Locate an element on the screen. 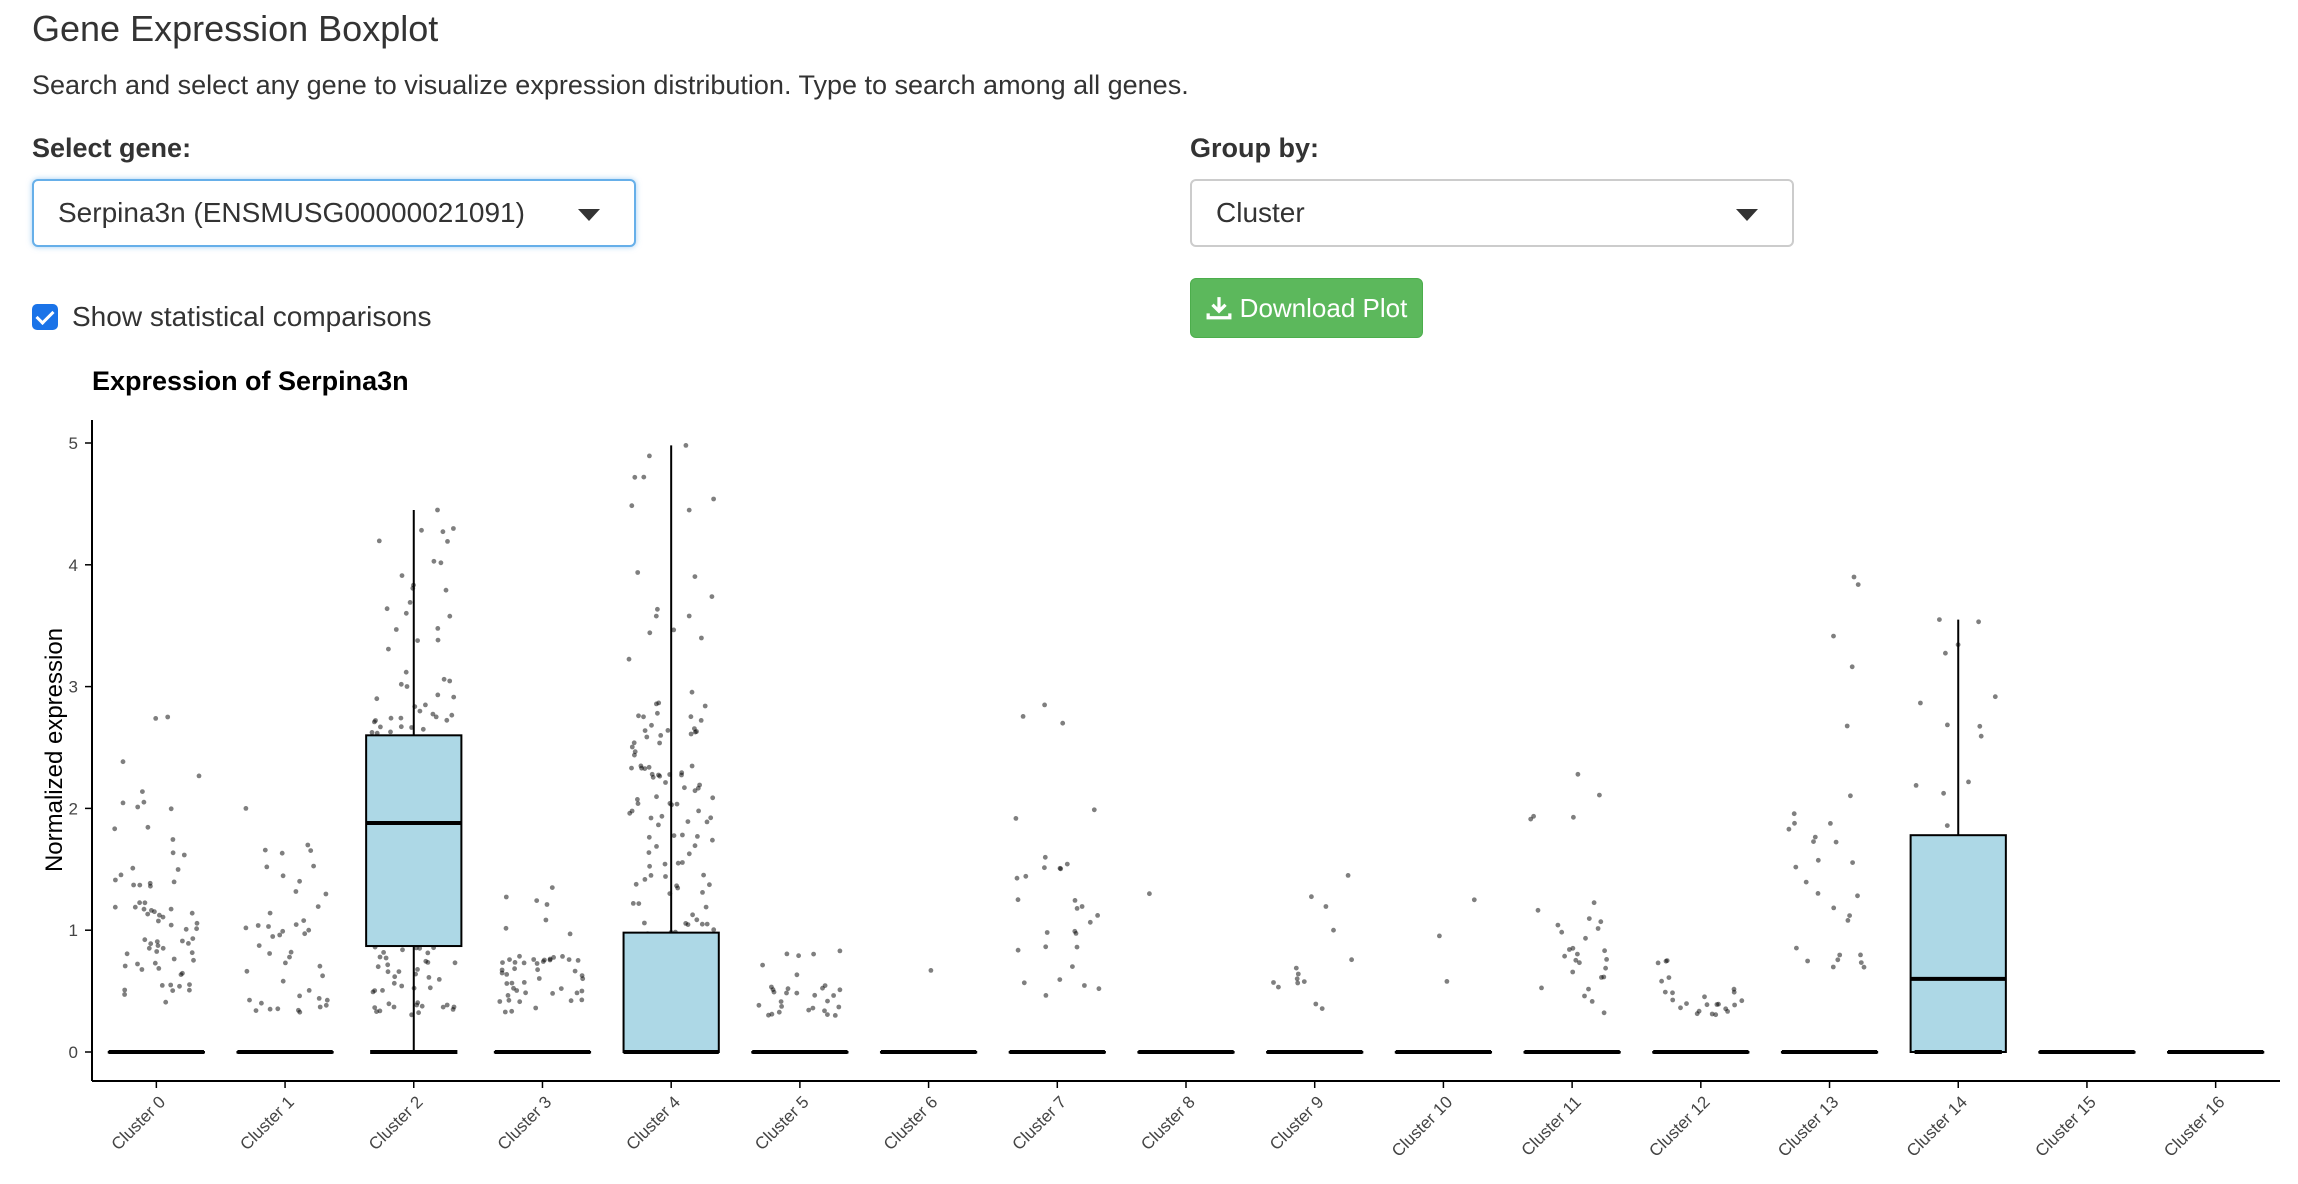 This screenshot has width=2298, height=1184. download-plot-button: Download Plot is located at coordinates (1306, 308).